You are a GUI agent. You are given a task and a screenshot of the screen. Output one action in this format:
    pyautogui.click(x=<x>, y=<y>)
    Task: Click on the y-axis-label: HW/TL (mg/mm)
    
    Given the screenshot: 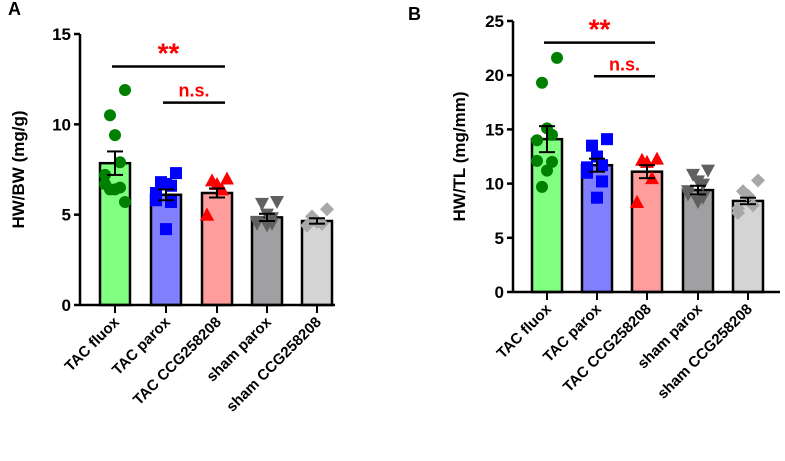 What is the action you would take?
    pyautogui.click(x=459, y=156)
    